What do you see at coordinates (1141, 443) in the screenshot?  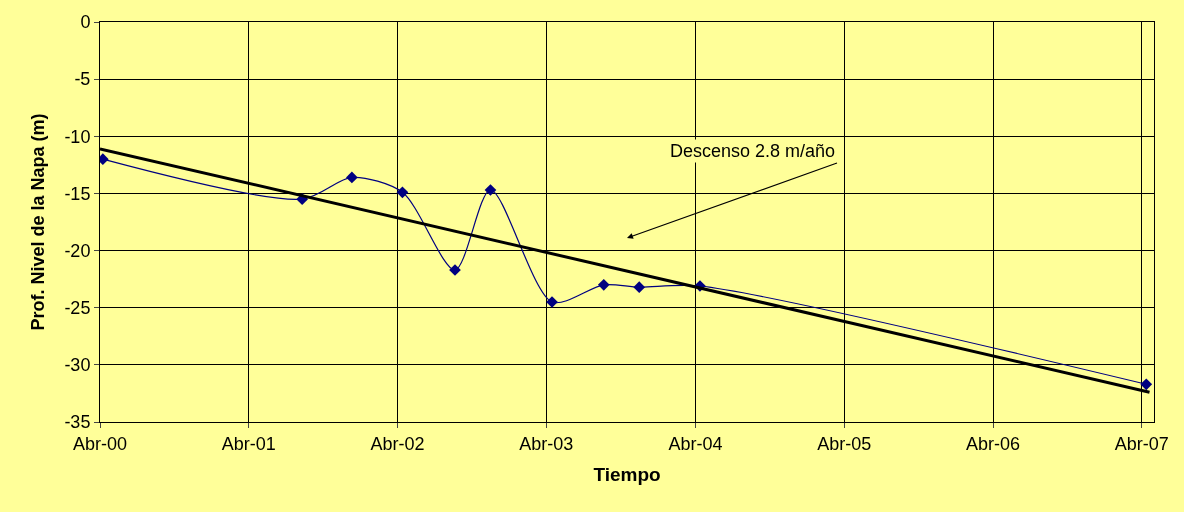 I see `x-tick-label: Abr-07` at bounding box center [1141, 443].